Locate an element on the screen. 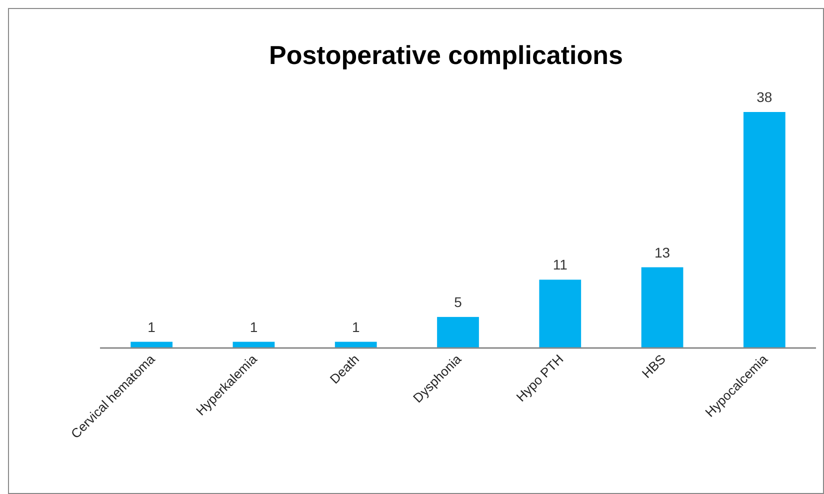  data-label: 5 is located at coordinates (458, 302).